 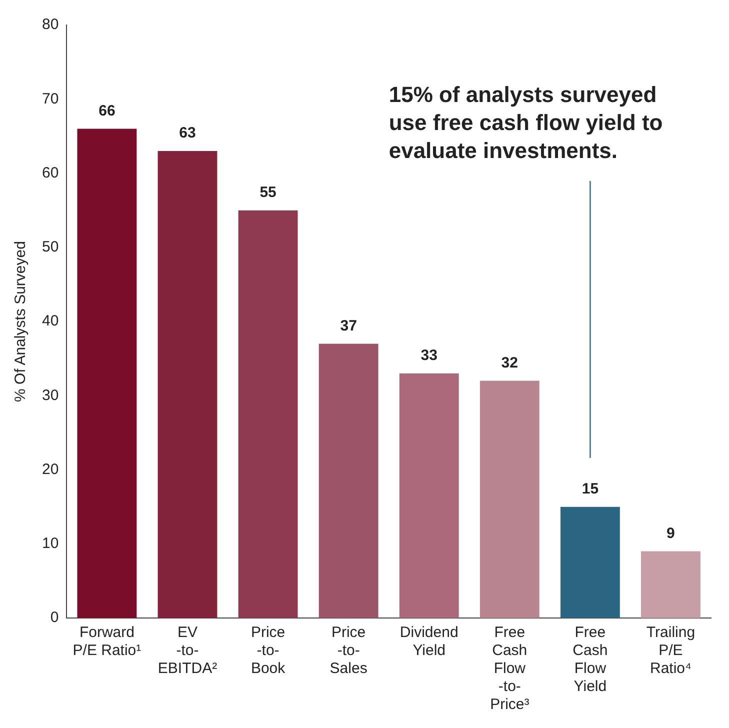 I want to click on data-label: 9, so click(x=670, y=533).